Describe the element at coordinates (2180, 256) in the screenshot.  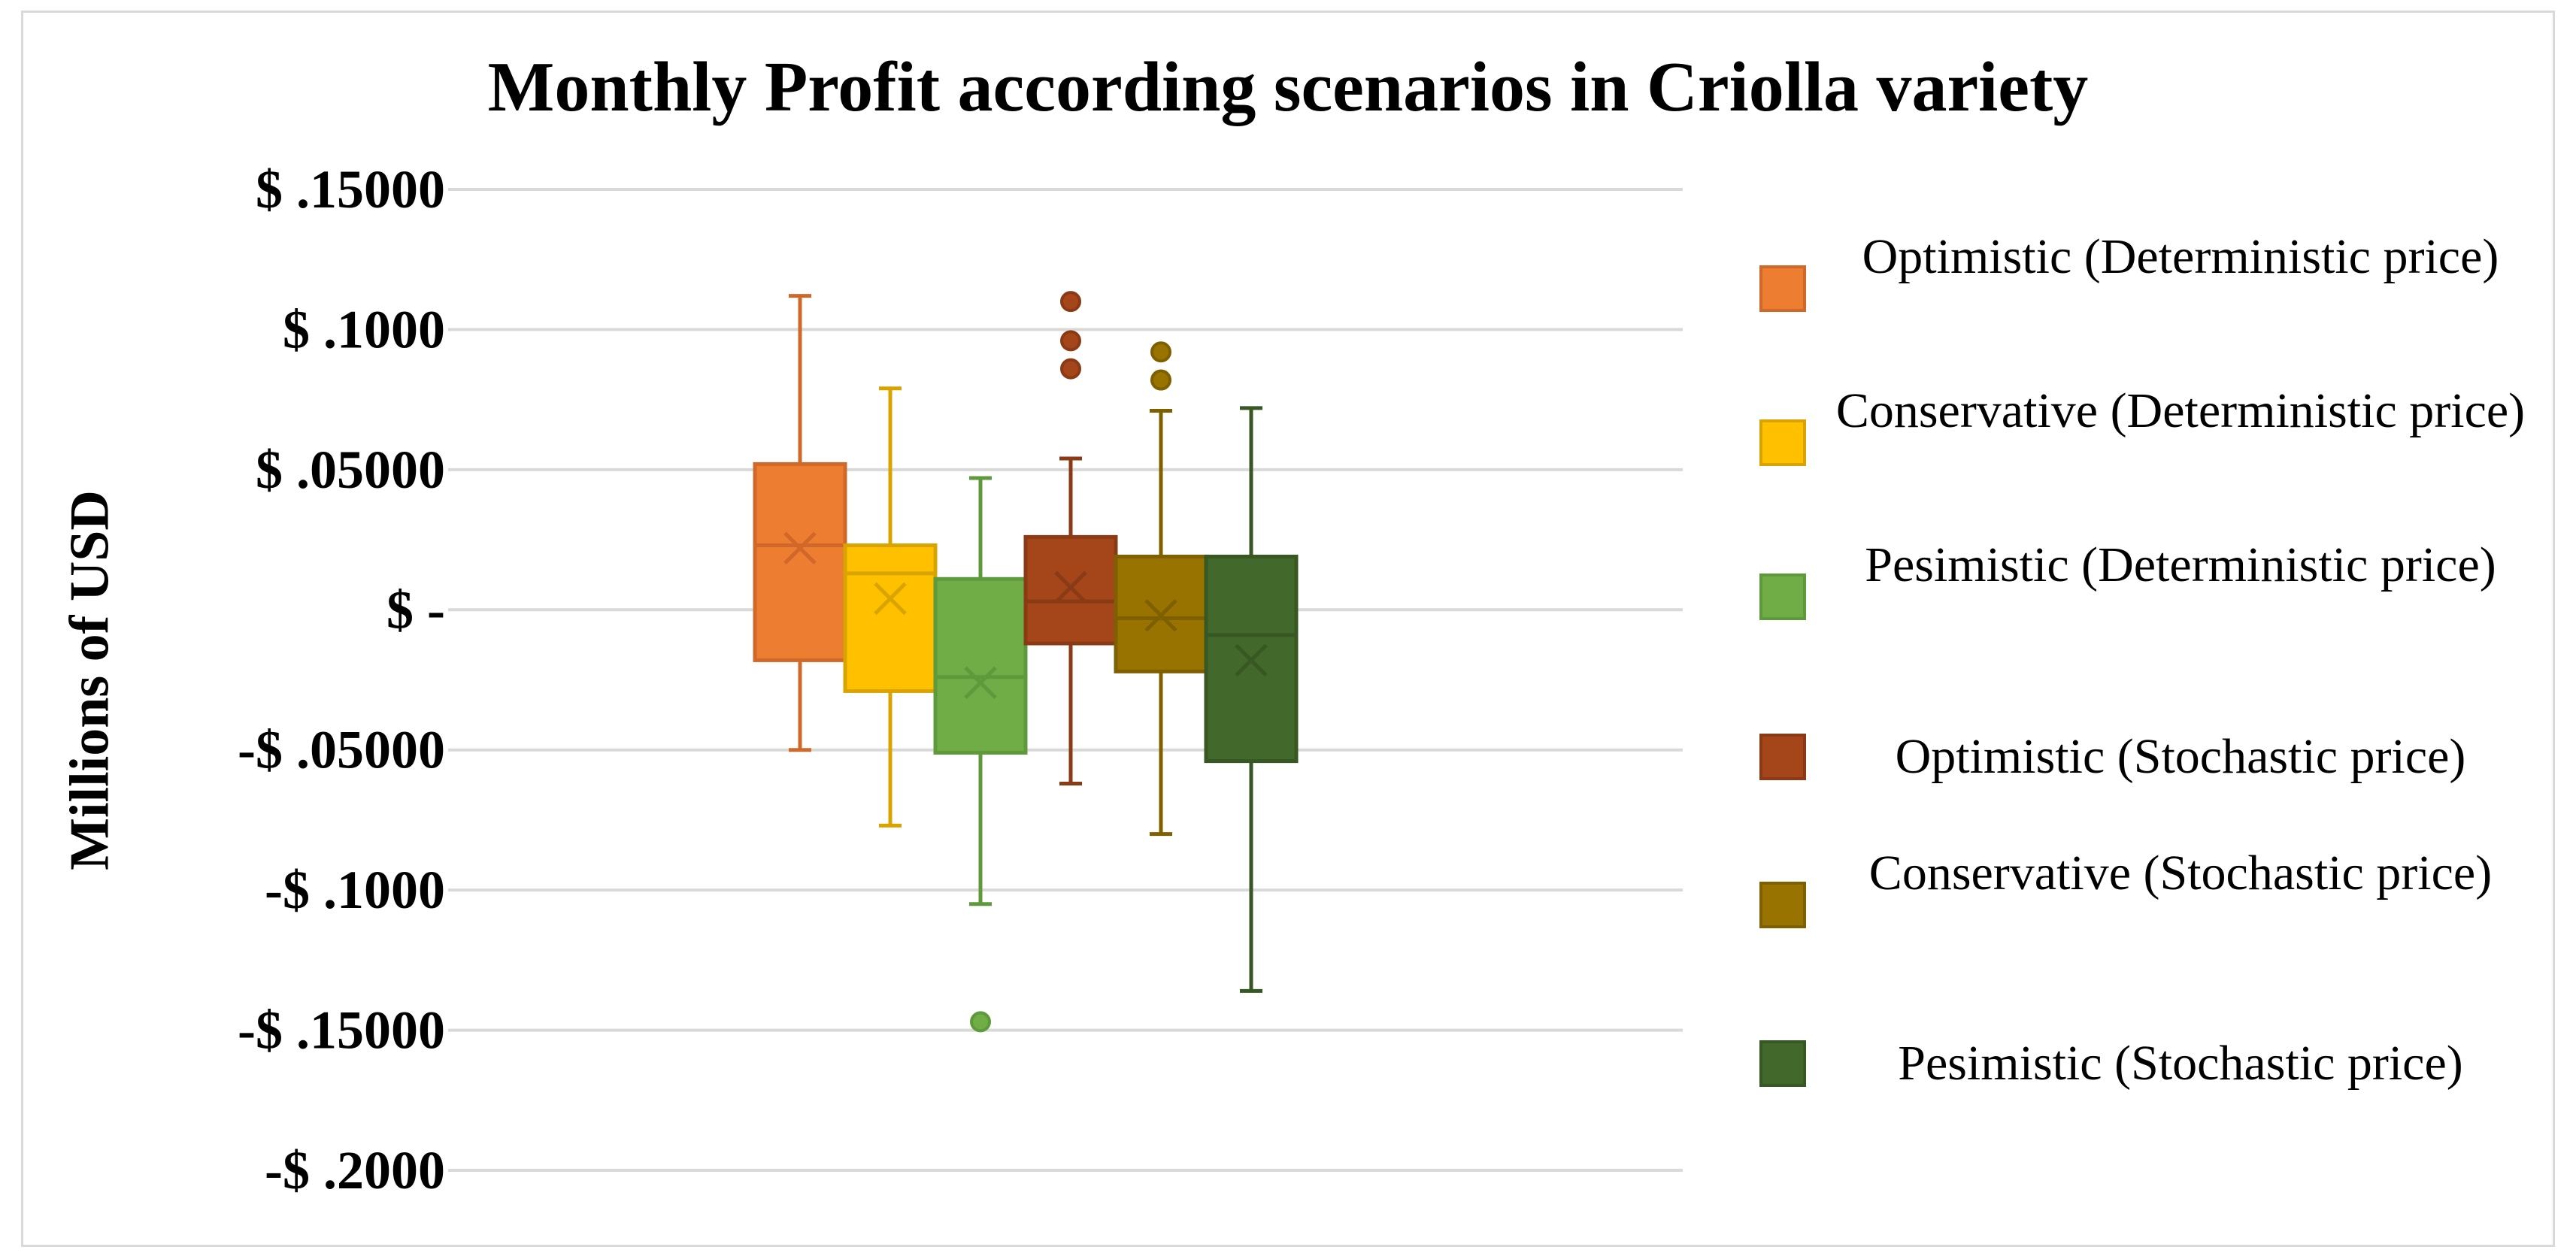
I see `legend-label: Optimistic (Deterministic price)` at that location.